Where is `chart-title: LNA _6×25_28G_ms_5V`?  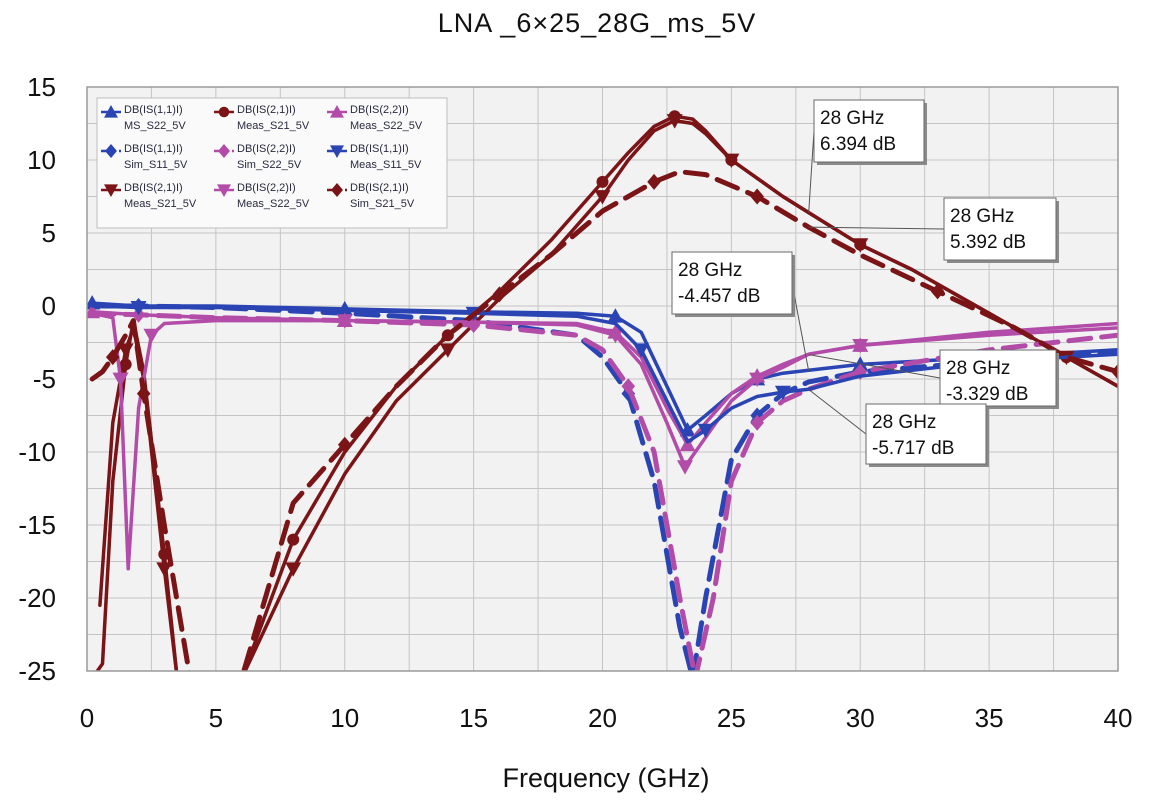
chart-title: LNA _6×25_28G_ms_5V is located at coordinates (597, 23).